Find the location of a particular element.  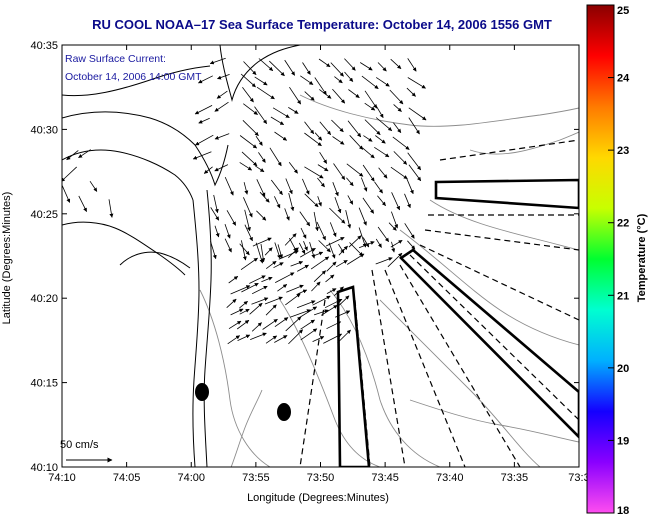

colorbar-tick-label: 22 is located at coordinates (623, 224).